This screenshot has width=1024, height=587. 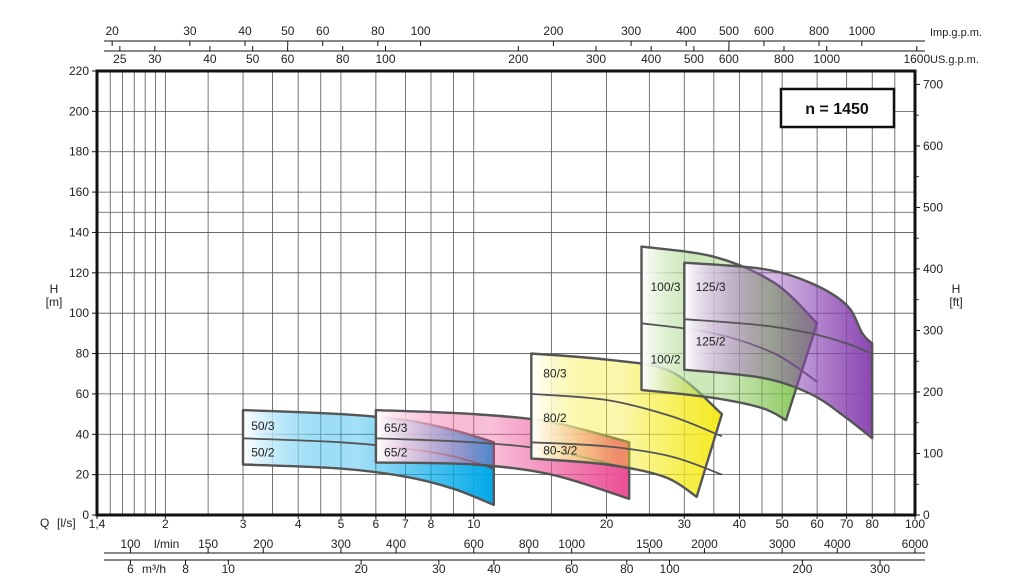 What do you see at coordinates (607, 524) in the screenshot?
I see `x-tick-label: 20` at bounding box center [607, 524].